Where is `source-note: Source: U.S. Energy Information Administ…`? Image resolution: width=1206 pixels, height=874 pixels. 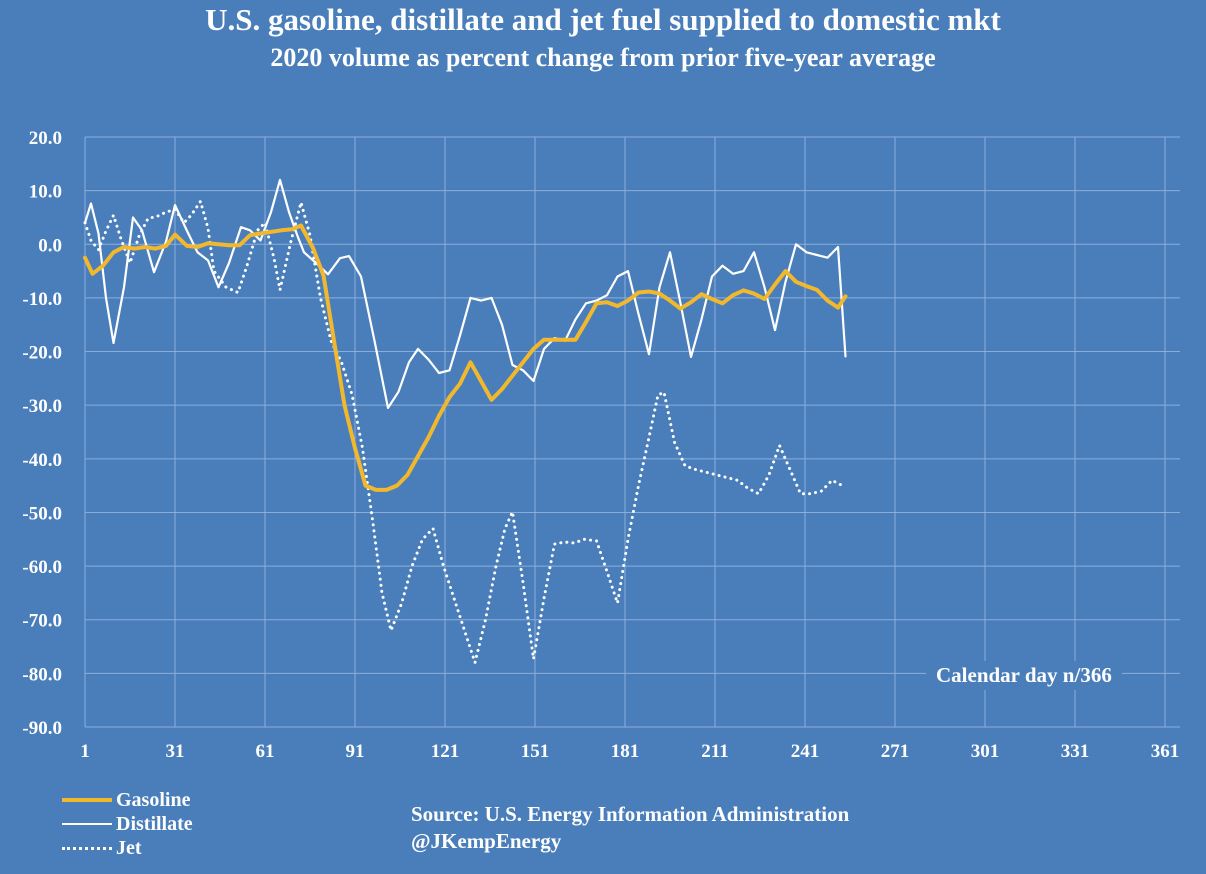 source-note: Source: U.S. Energy Information Administ… is located at coordinates (630, 828).